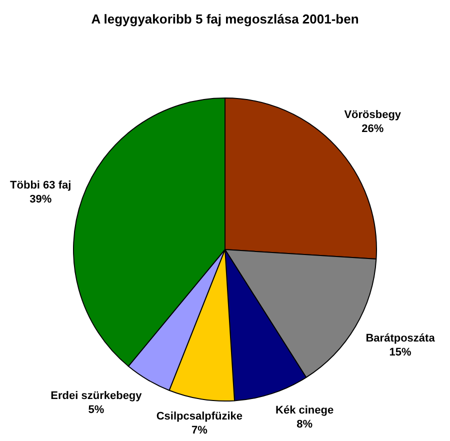  I want to click on data-label: 15%, so click(400, 352).